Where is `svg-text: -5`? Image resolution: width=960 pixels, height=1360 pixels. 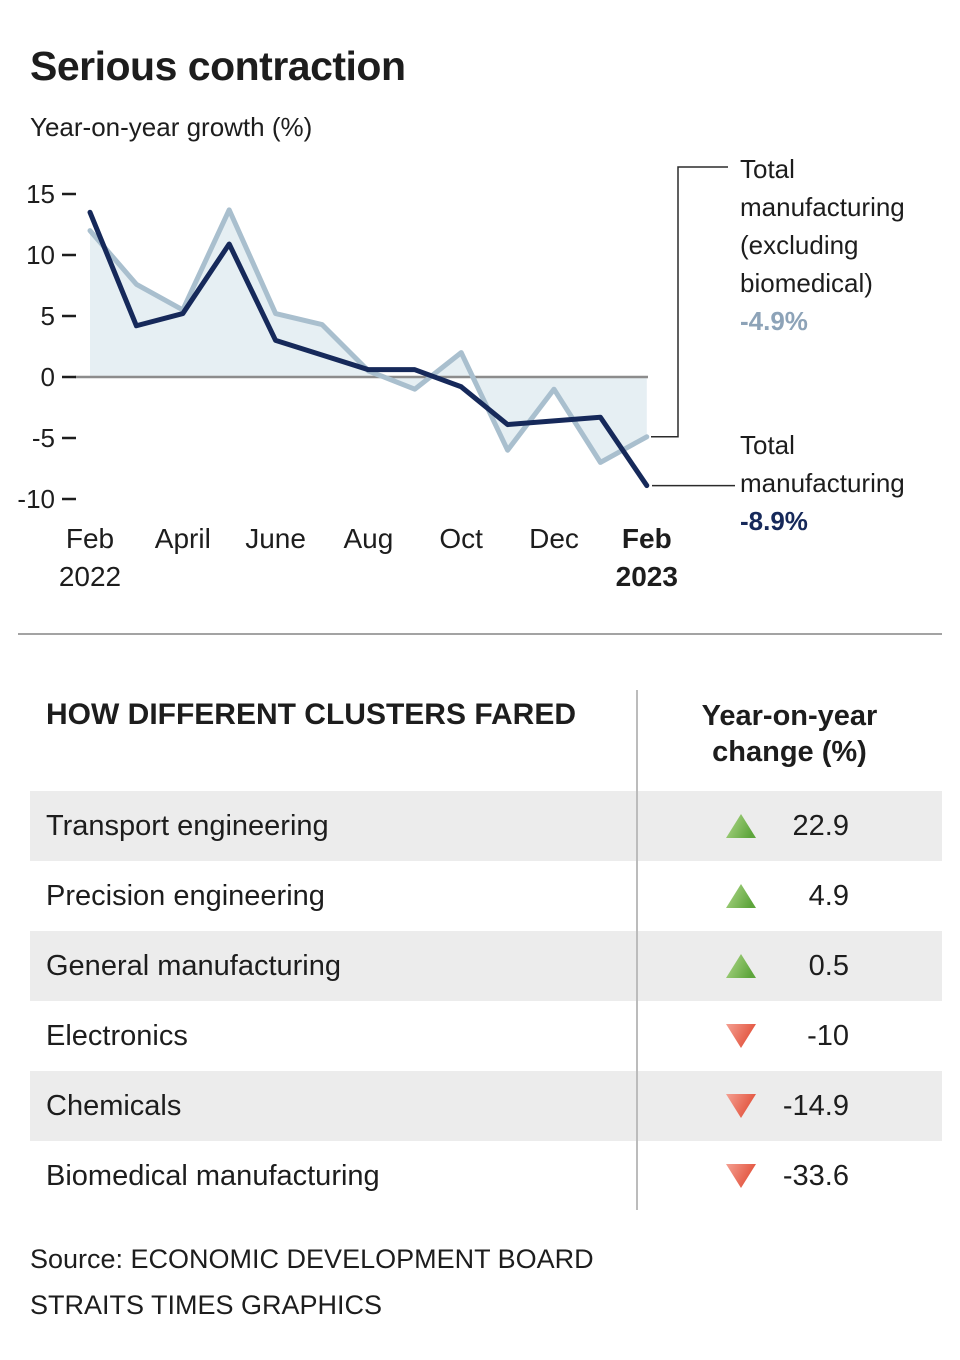 svg-text: -5 is located at coordinates (43, 438).